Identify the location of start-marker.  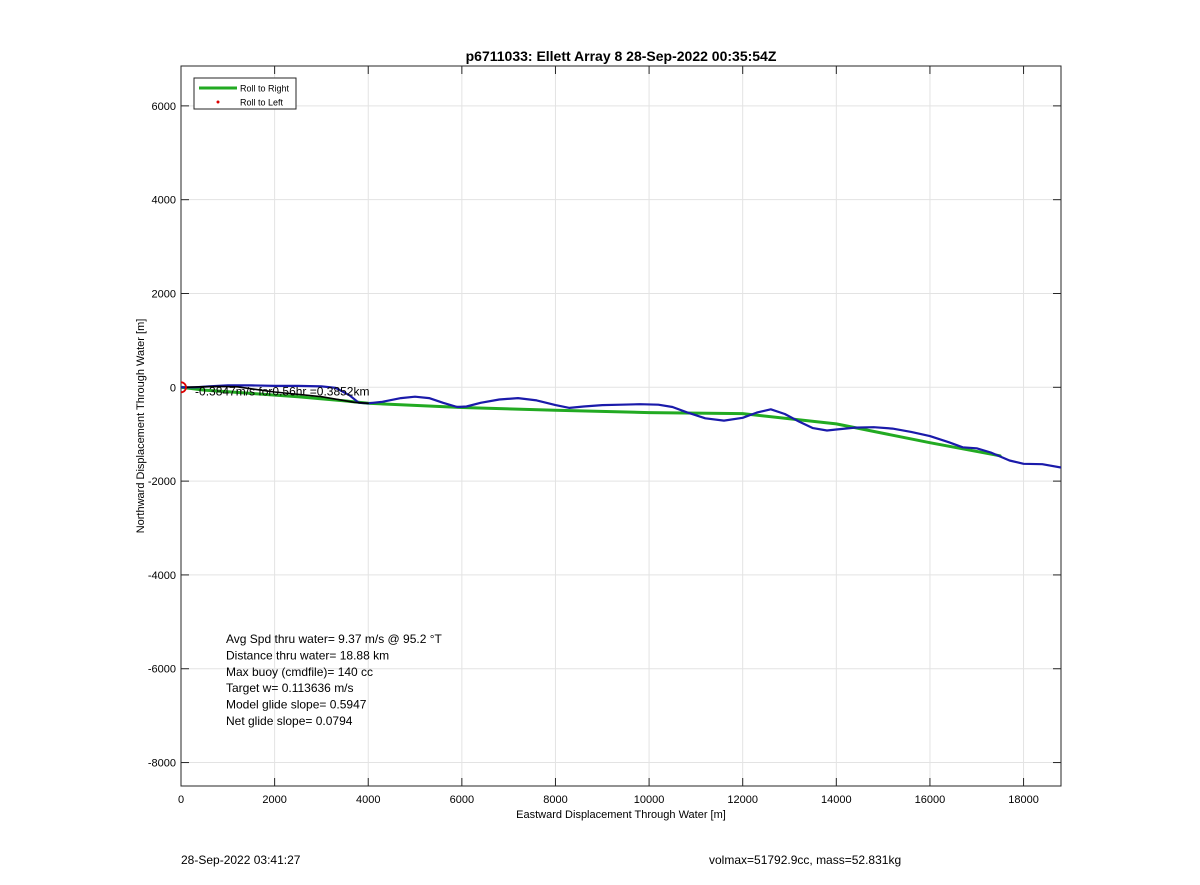
(184, 387).